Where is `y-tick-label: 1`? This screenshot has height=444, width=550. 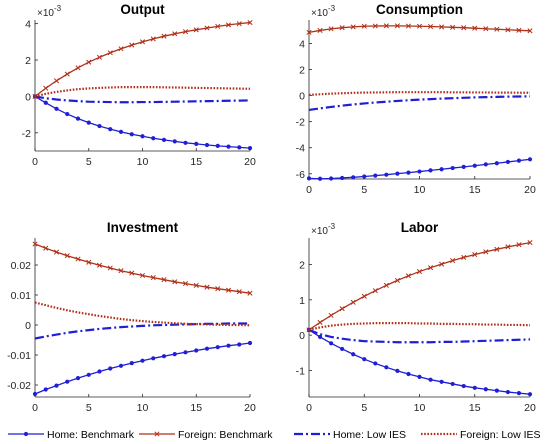 y-tick-label: 1 is located at coordinates (302, 301).